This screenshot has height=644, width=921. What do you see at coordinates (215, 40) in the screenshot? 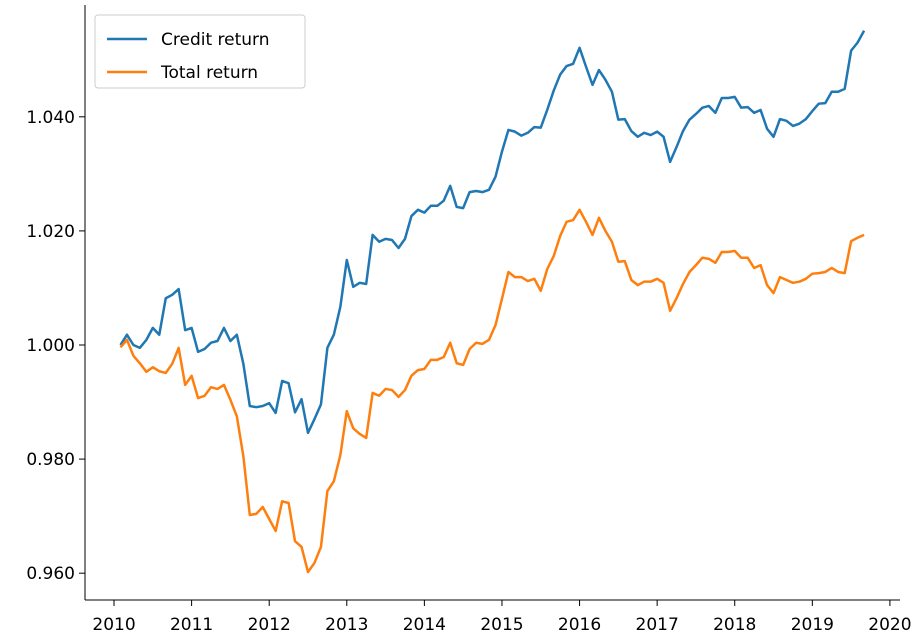
I see `legend-label: Credit return` at bounding box center [215, 40].